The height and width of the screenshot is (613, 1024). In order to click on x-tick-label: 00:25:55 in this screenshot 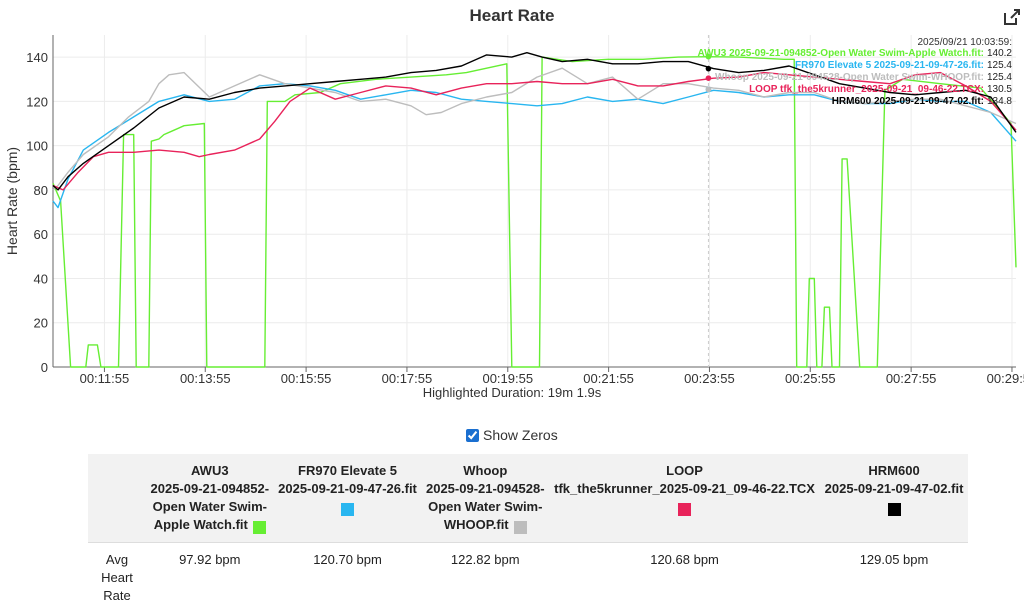, I will do `click(810, 378)`.